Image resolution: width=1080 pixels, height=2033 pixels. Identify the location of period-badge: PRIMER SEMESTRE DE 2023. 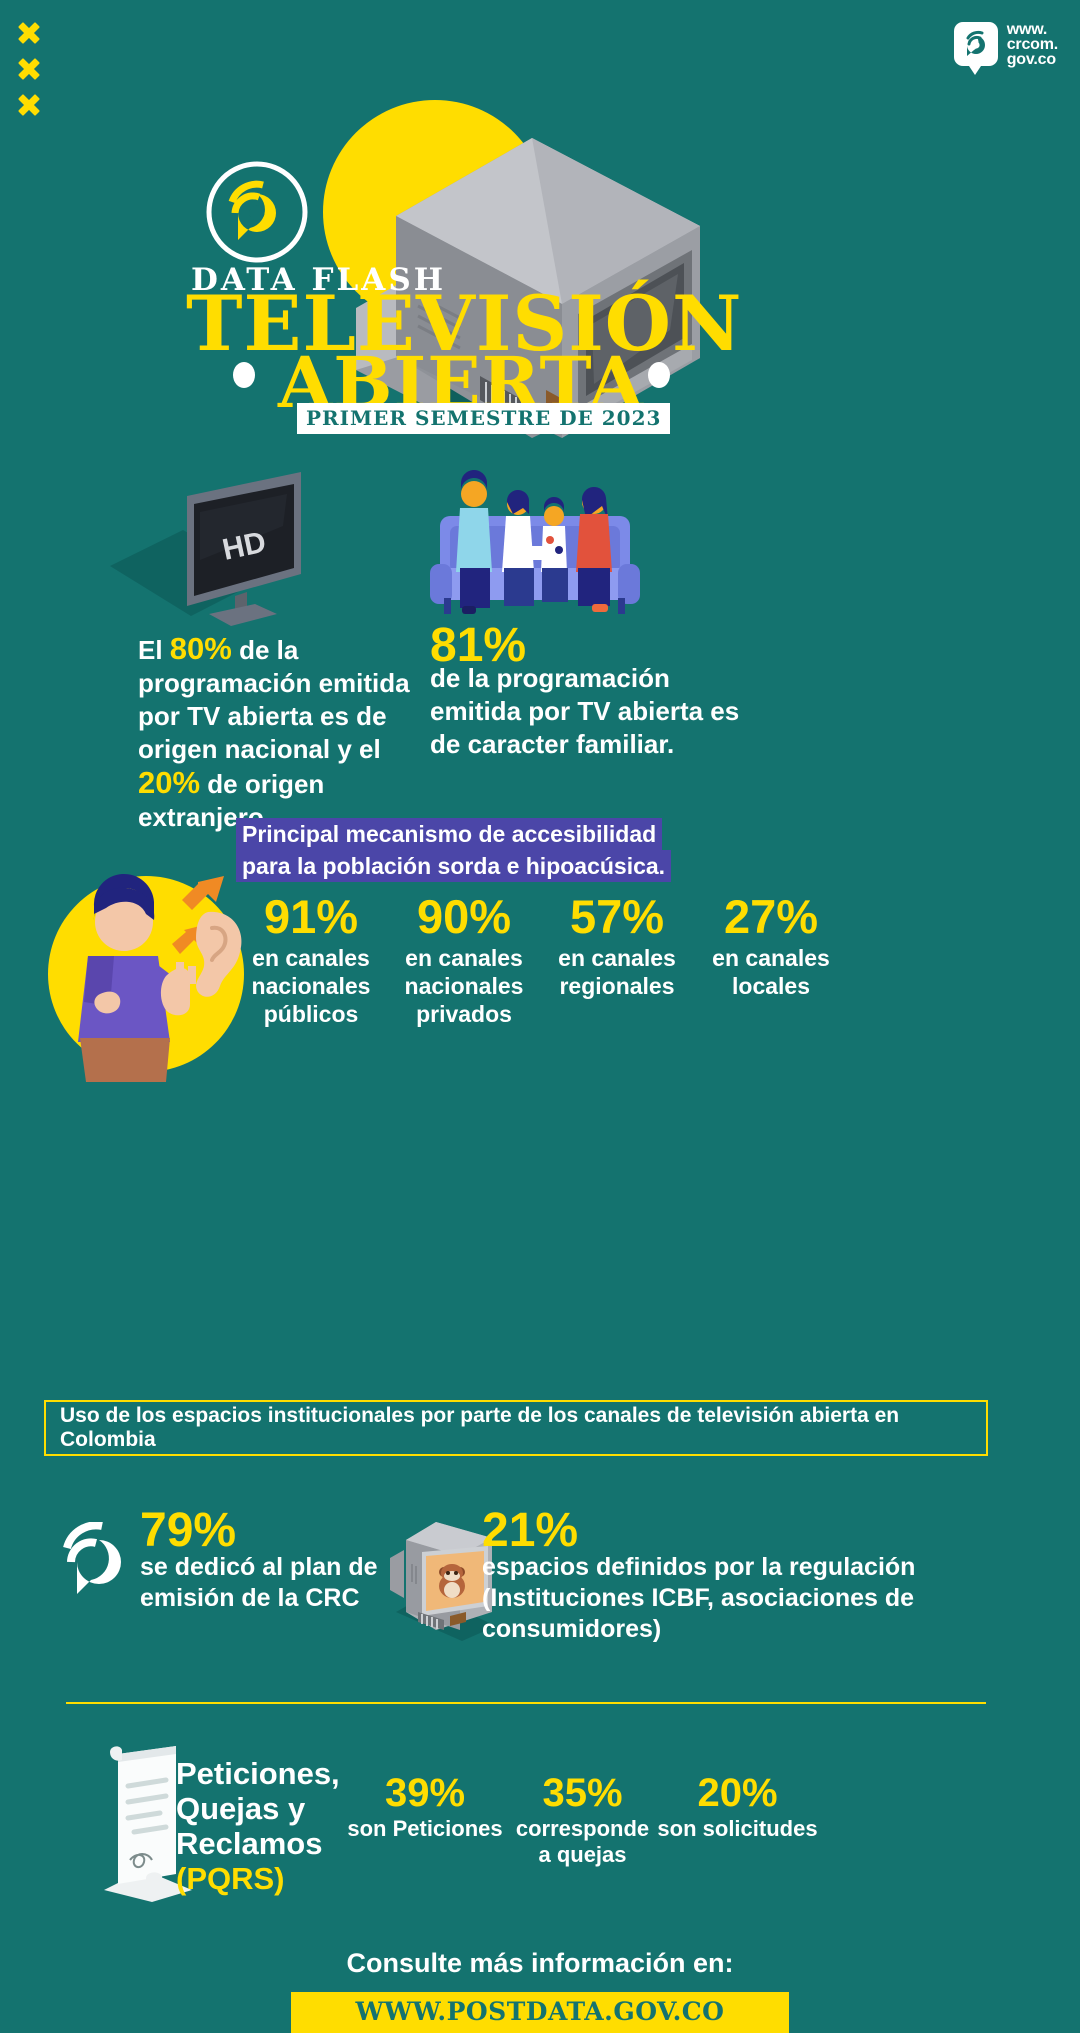
(484, 418).